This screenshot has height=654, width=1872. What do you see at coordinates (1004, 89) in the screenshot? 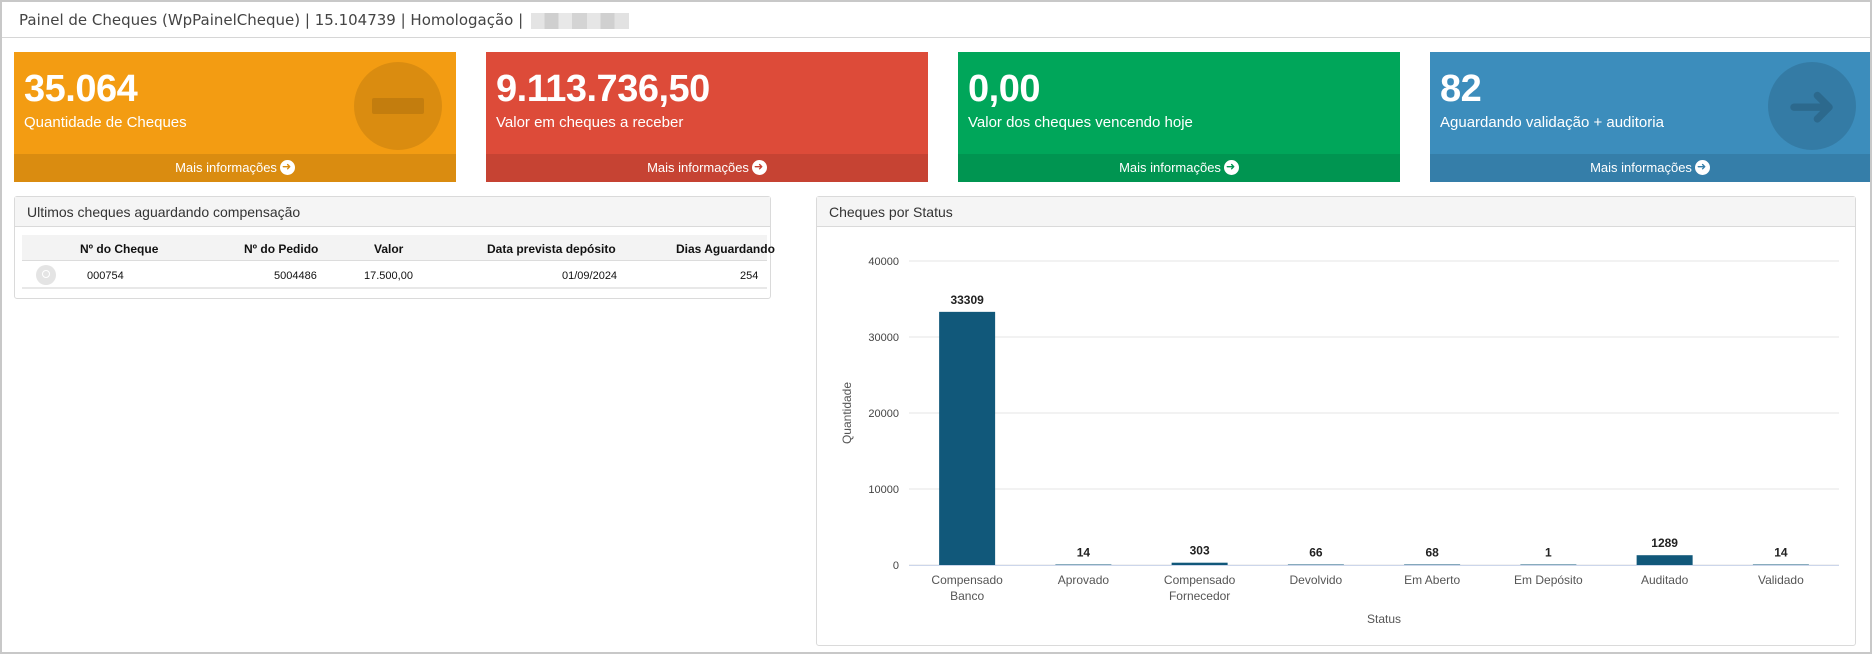
I see `card-value: 0,00` at bounding box center [1004, 89].